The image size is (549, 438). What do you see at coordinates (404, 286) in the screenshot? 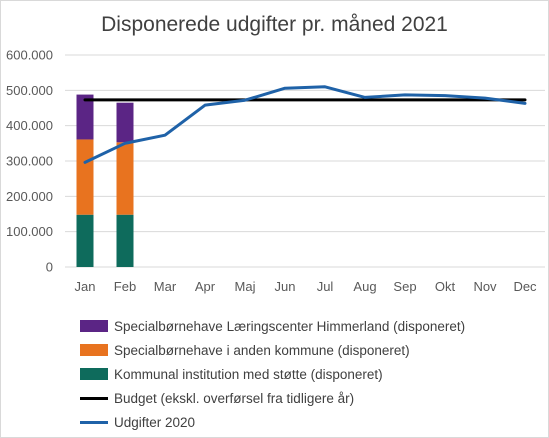
I see `x-tick-label: Sep` at bounding box center [404, 286].